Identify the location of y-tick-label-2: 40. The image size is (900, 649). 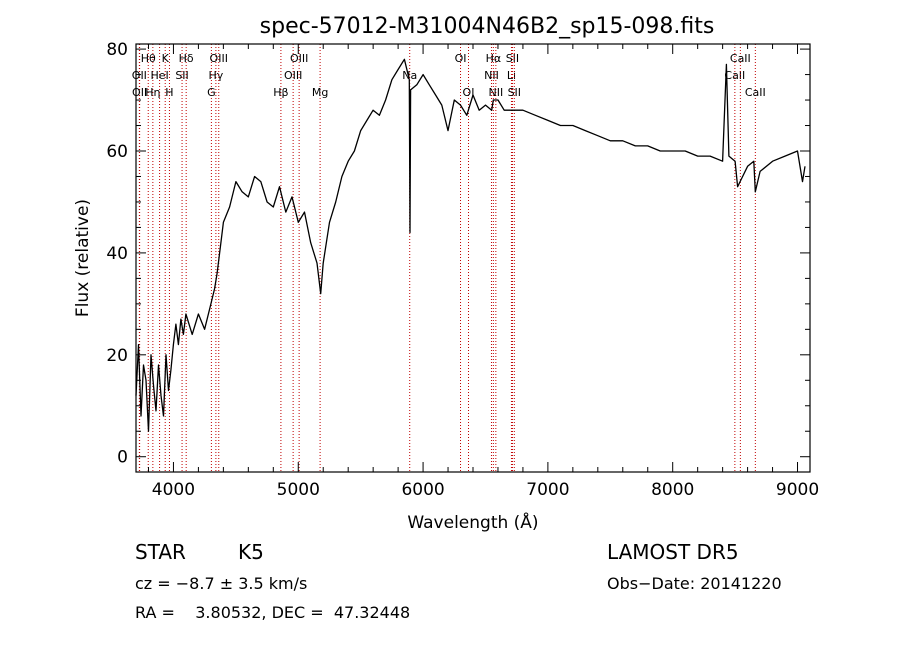
(117, 254).